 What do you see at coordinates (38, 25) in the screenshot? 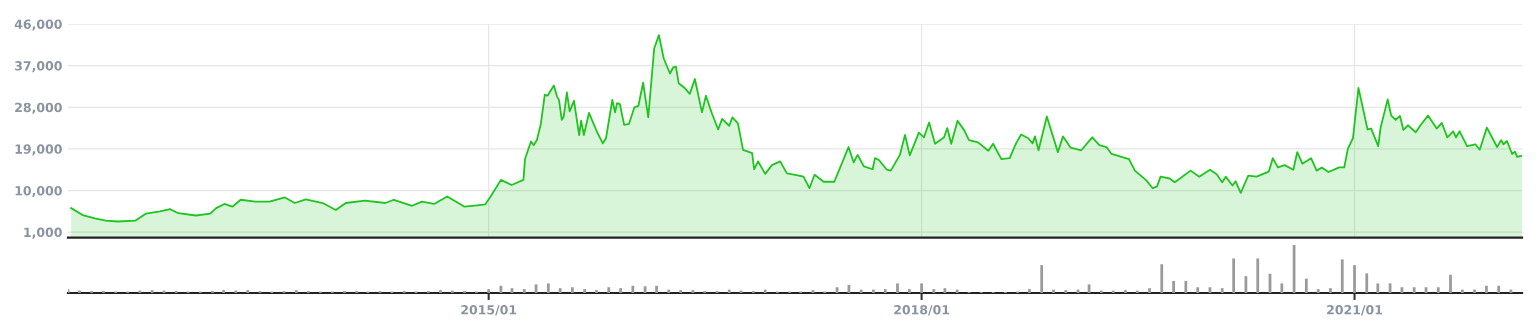
I see `y-tick-label: 46,000` at bounding box center [38, 25].